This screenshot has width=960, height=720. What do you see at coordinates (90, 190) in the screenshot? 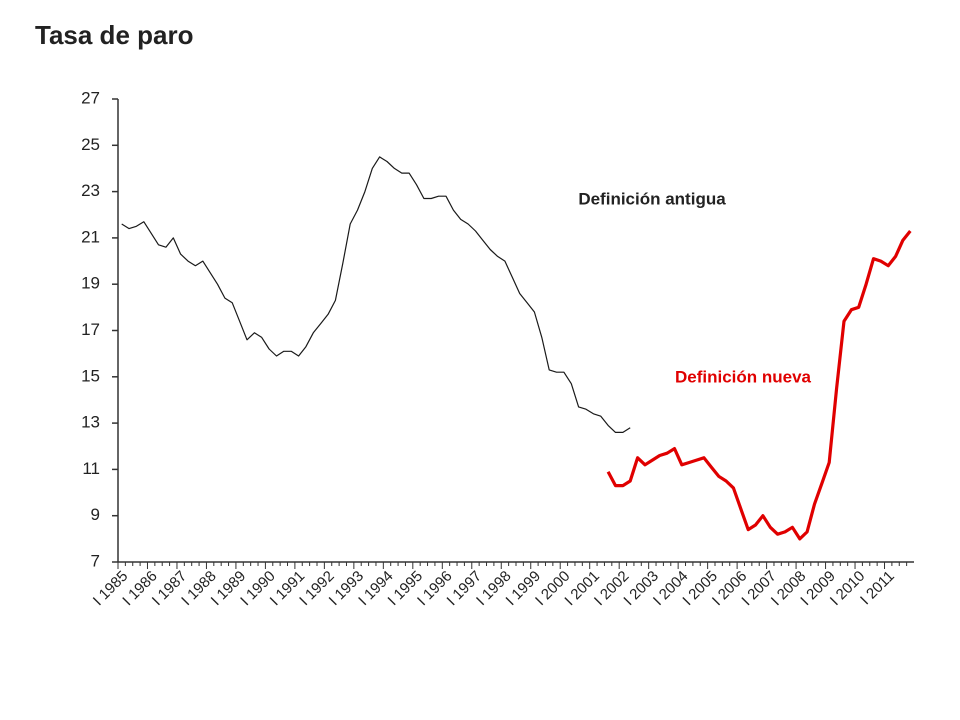
I see `y-tick-label: 23` at bounding box center [90, 190].